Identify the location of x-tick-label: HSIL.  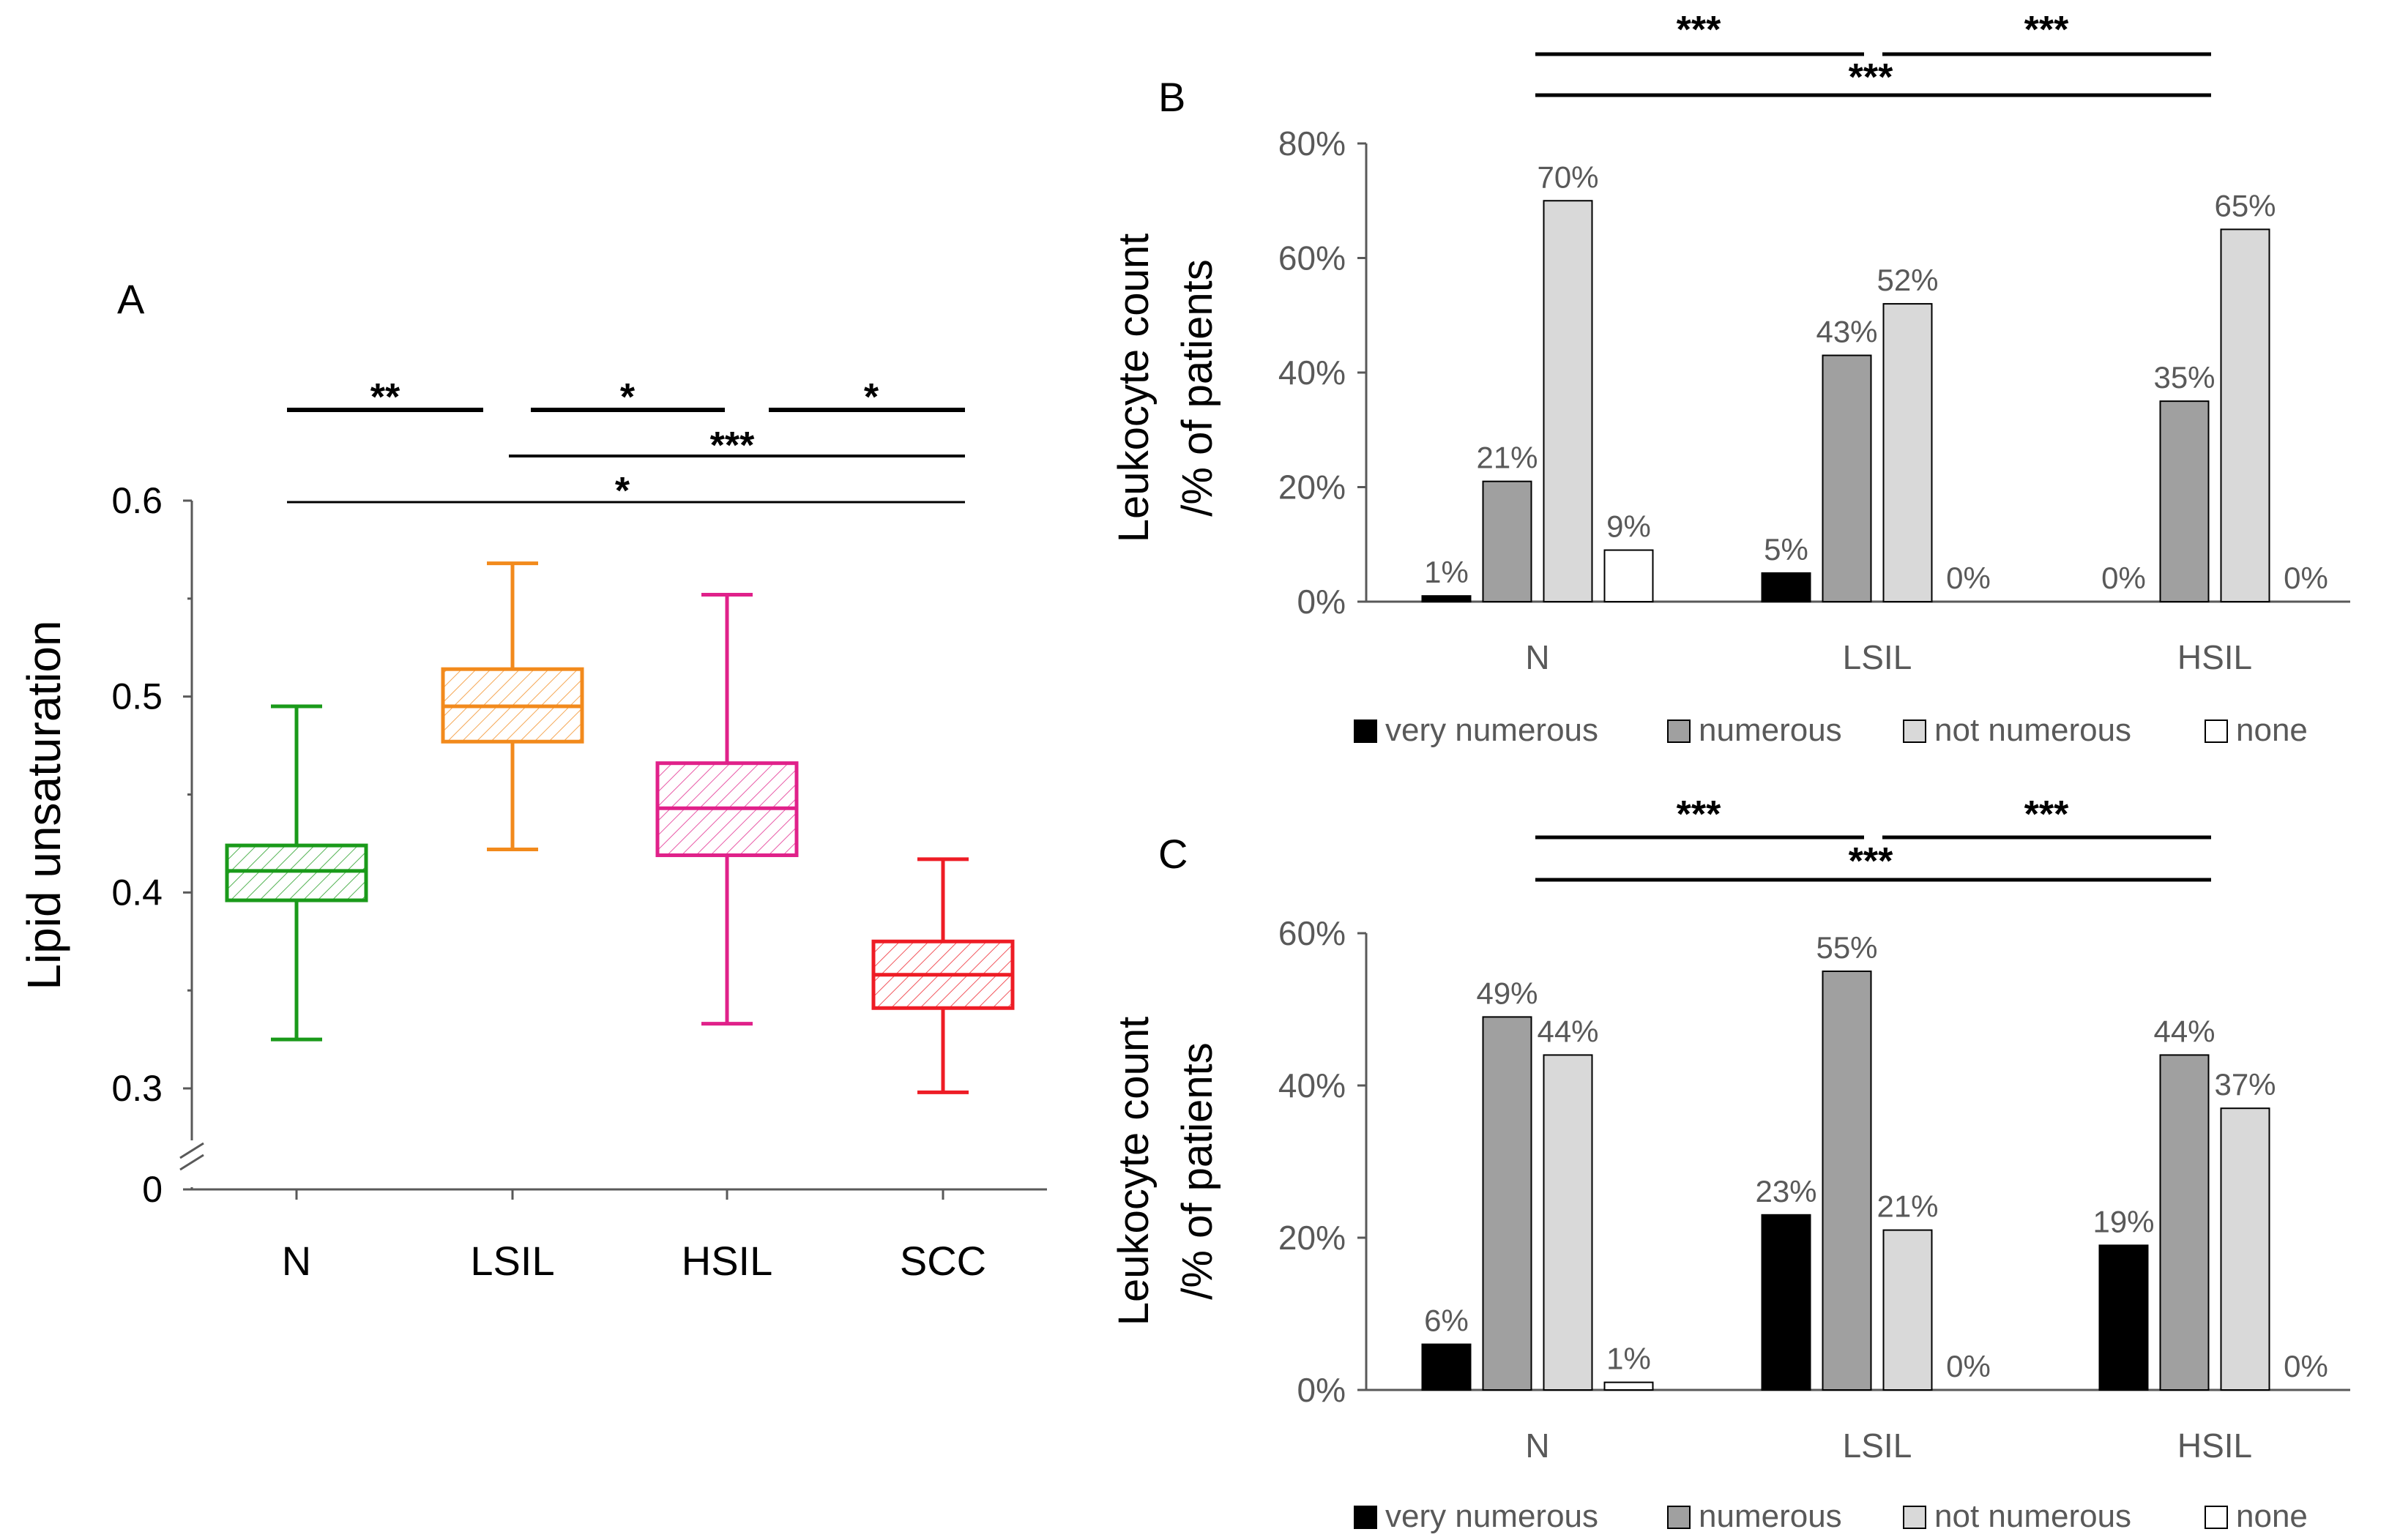
(727, 1261).